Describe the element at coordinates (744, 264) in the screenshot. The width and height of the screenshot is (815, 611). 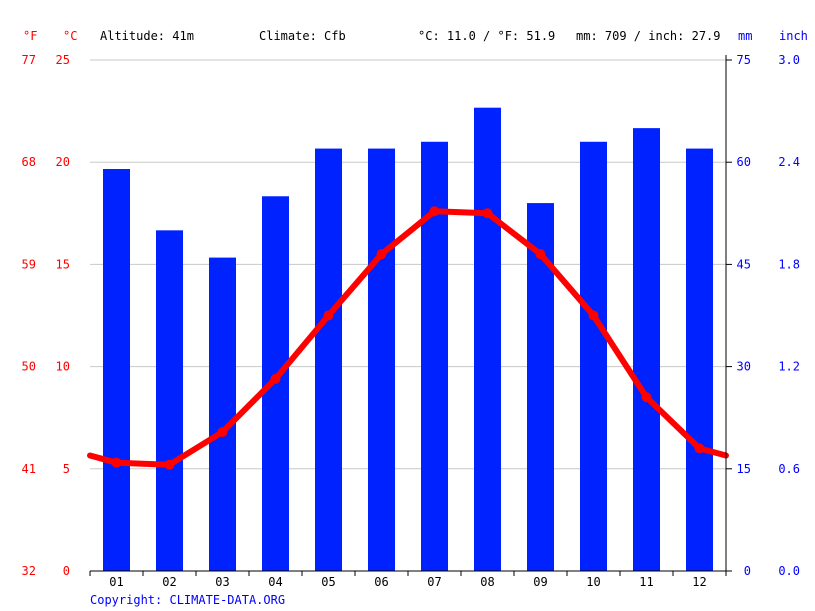
I see `mm-tick-label: 45` at that location.